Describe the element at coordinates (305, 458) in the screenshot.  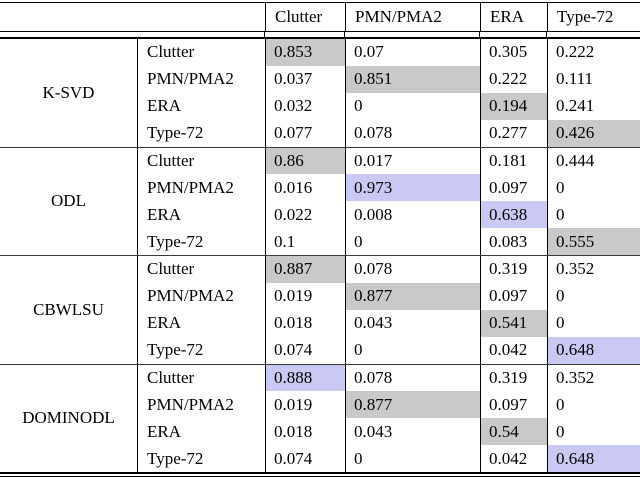
I see `value-cell-dominodl-type-72-clutter: 0.074` at that location.